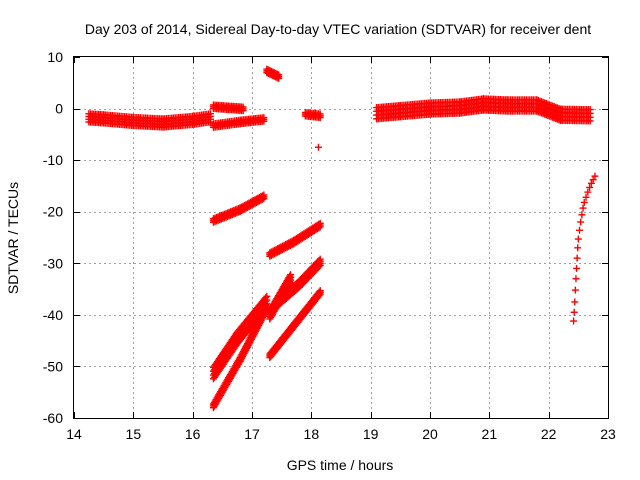 The width and height of the screenshot is (640, 480). What do you see at coordinates (13, 238) in the screenshot?
I see `y-axis-title: SDTVAR / TECUs` at bounding box center [13, 238].